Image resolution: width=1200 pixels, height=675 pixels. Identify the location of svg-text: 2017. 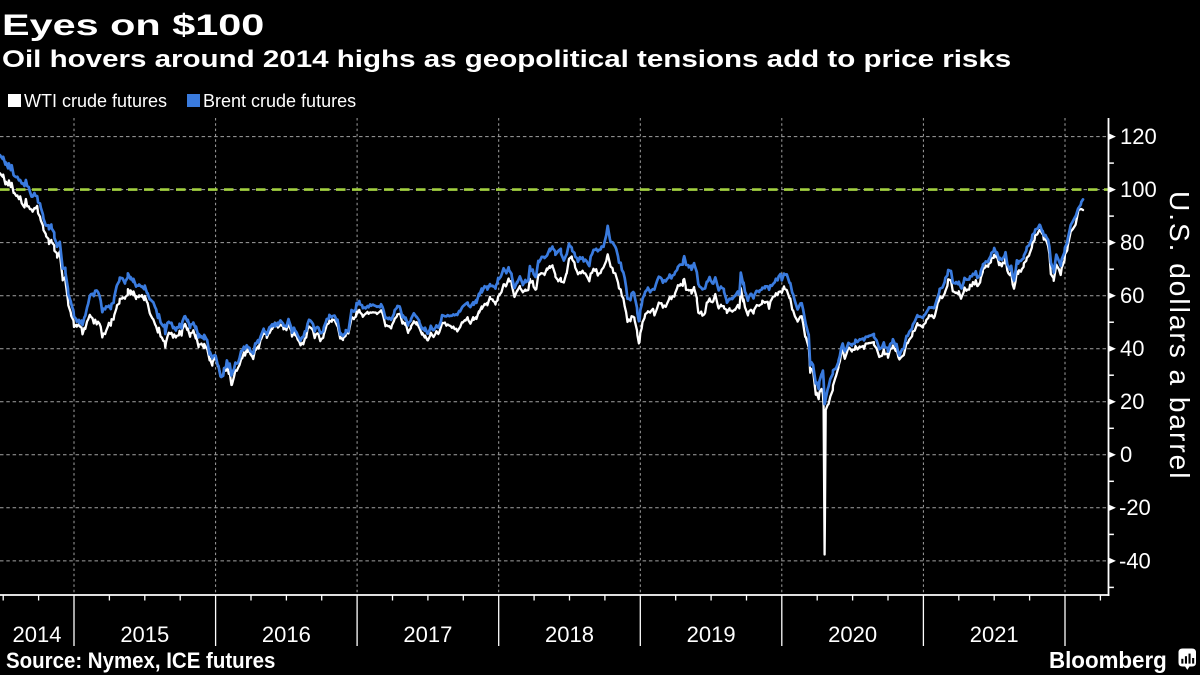
(427, 634).